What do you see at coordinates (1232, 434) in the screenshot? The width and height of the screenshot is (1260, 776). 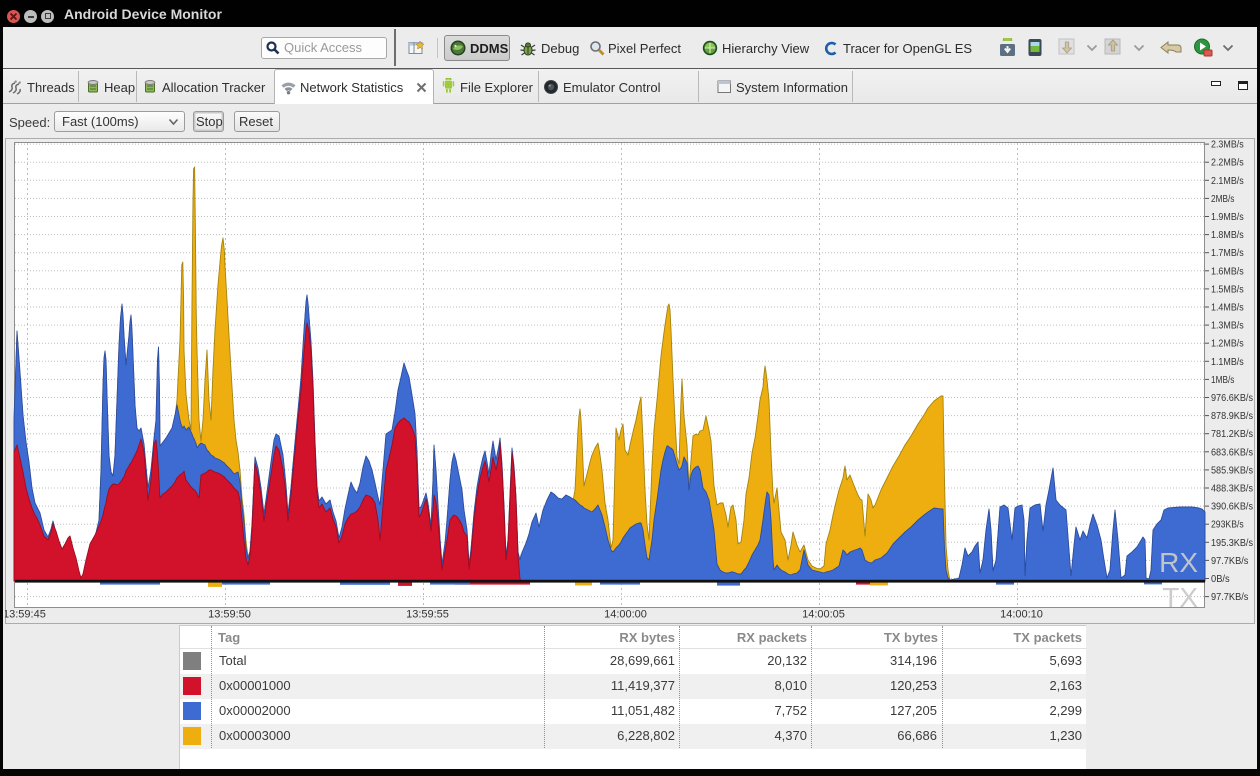 I see `svg-text: 781.2KB/s` at bounding box center [1232, 434].